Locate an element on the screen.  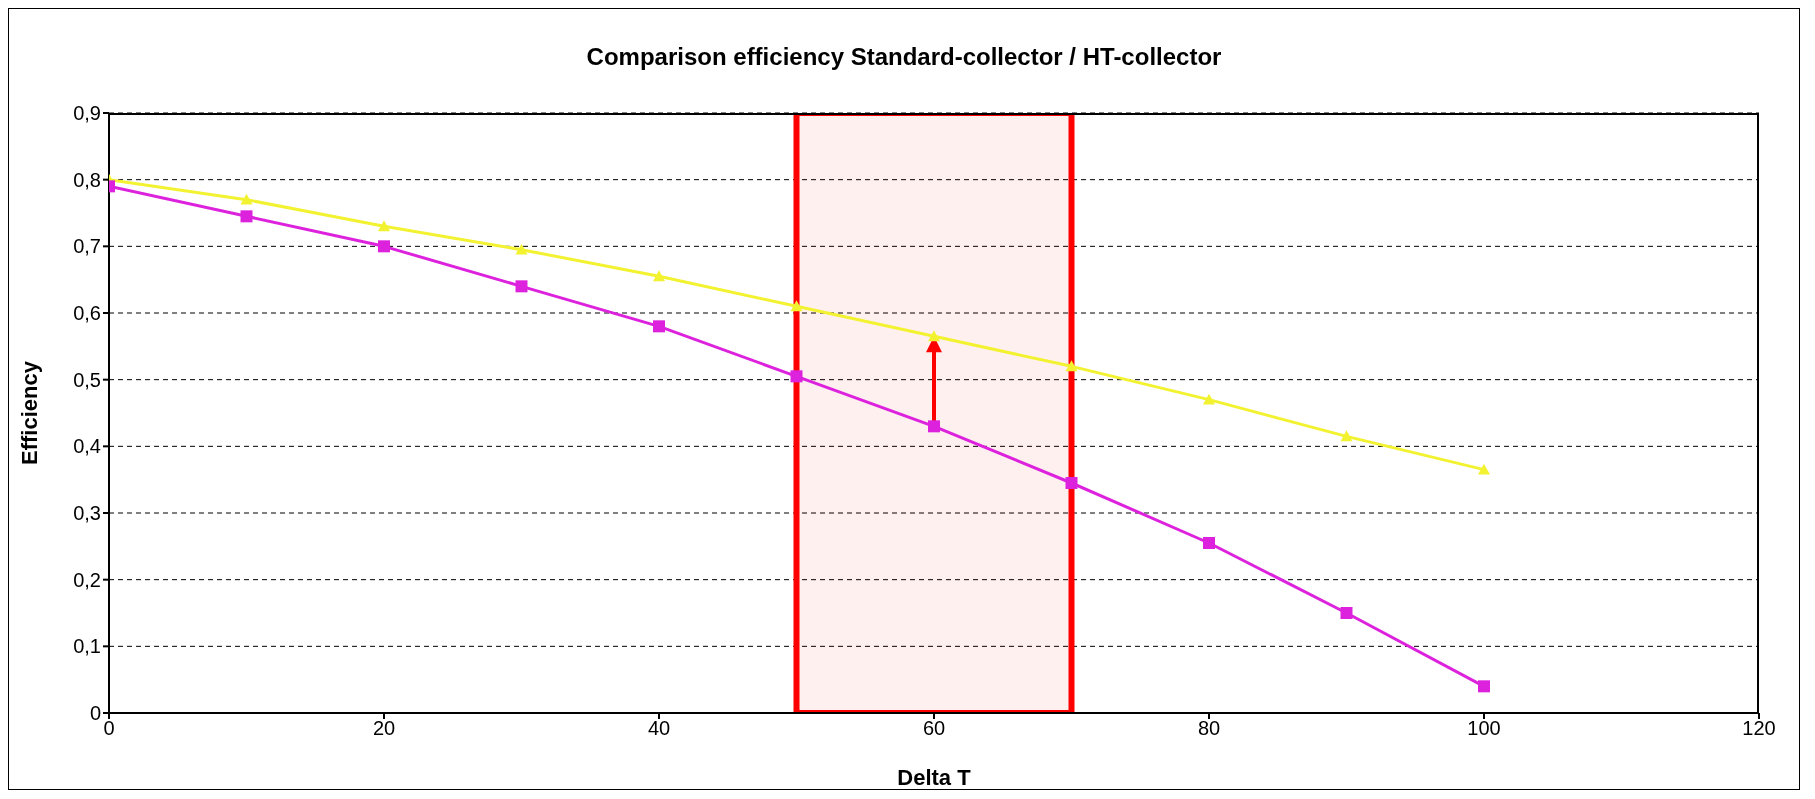
chart-title: Comparison efficiency Standard-collector / HT-collector is located at coordinates (904, 57).